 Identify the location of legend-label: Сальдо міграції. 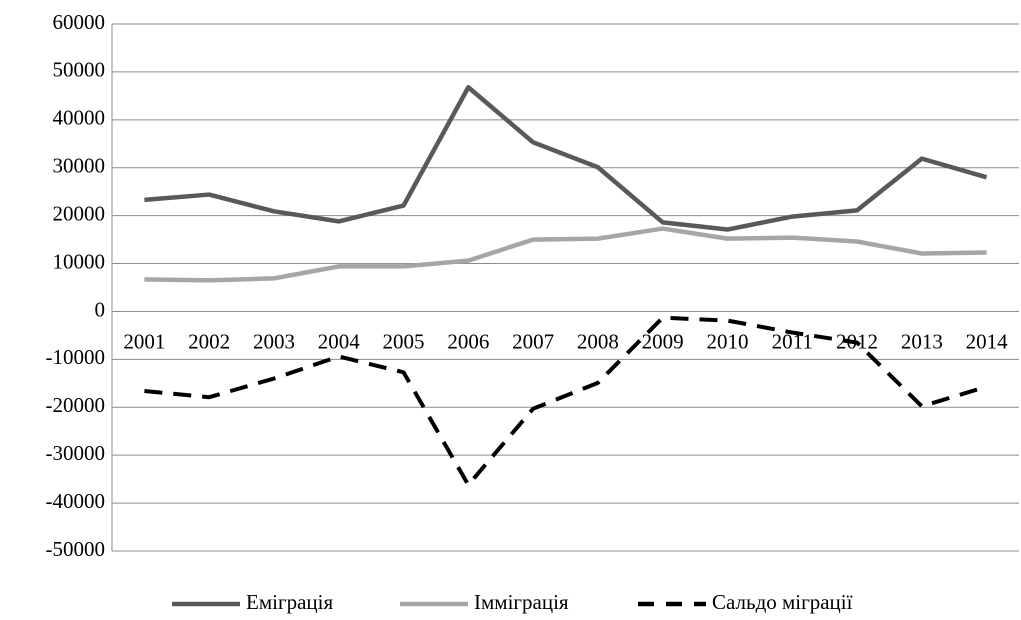
(782, 602).